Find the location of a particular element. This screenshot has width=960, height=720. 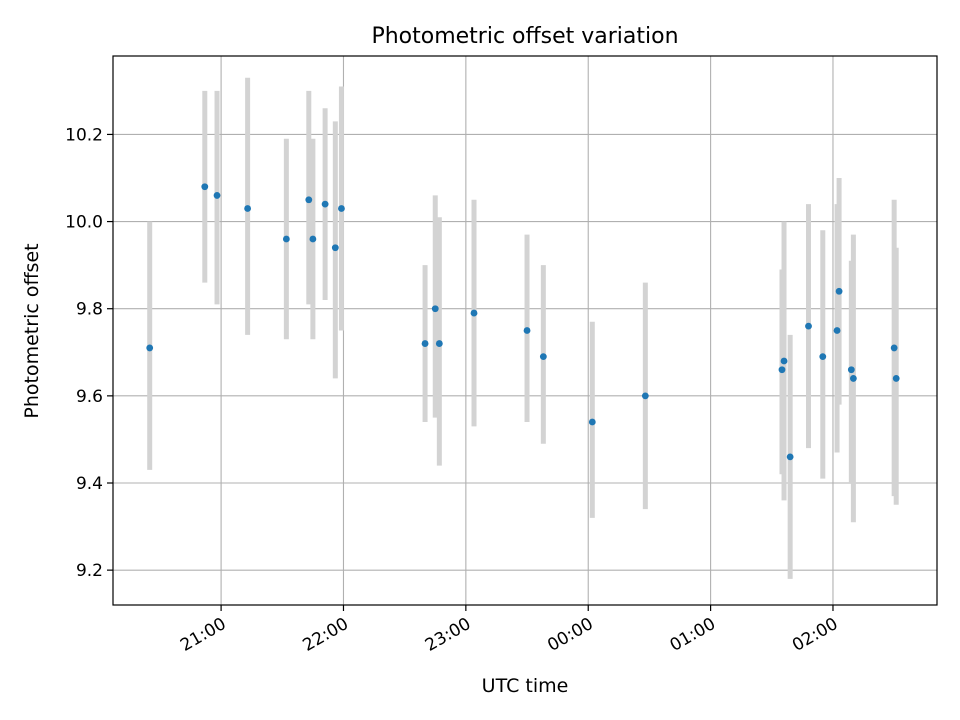

y-tick-label: 9.6 is located at coordinates (89, 397).